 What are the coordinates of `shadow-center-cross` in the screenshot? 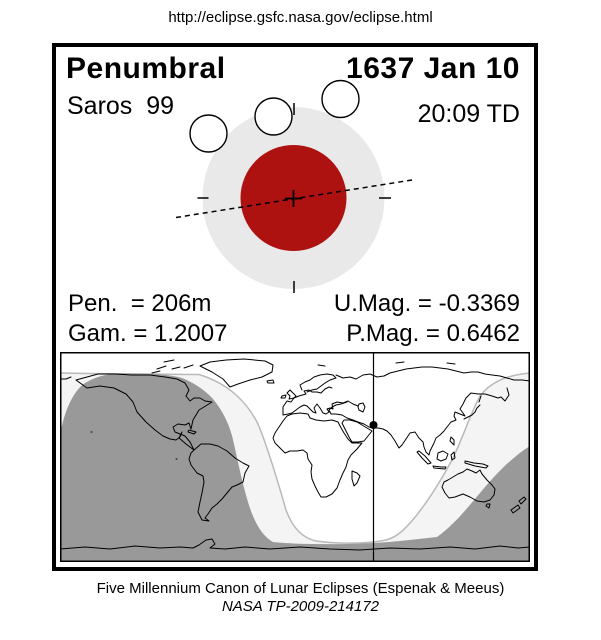 It's located at (293, 198).